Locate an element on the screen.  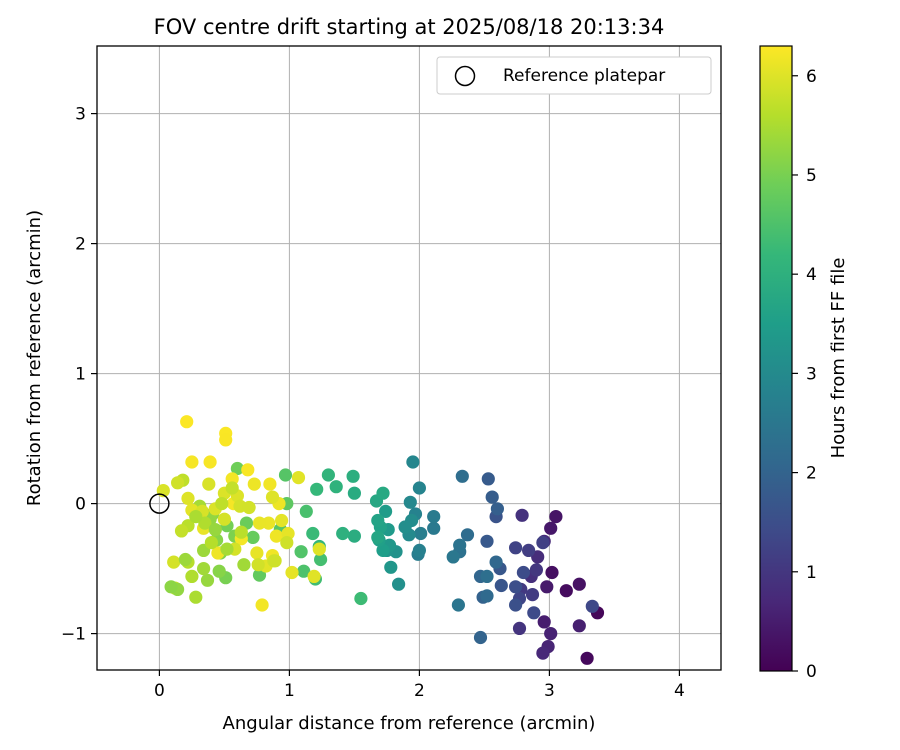
colorbar-label: Hours from first FF file is located at coordinates (838, 358).